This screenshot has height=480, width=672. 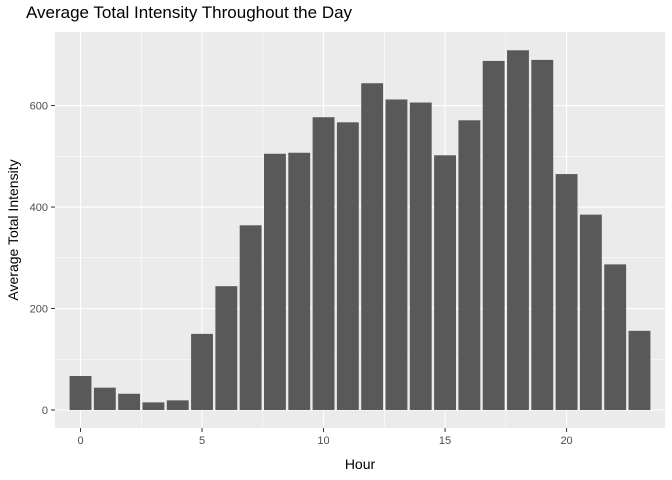 What do you see at coordinates (445, 441) in the screenshot?
I see `x-tick-label: 15` at bounding box center [445, 441].